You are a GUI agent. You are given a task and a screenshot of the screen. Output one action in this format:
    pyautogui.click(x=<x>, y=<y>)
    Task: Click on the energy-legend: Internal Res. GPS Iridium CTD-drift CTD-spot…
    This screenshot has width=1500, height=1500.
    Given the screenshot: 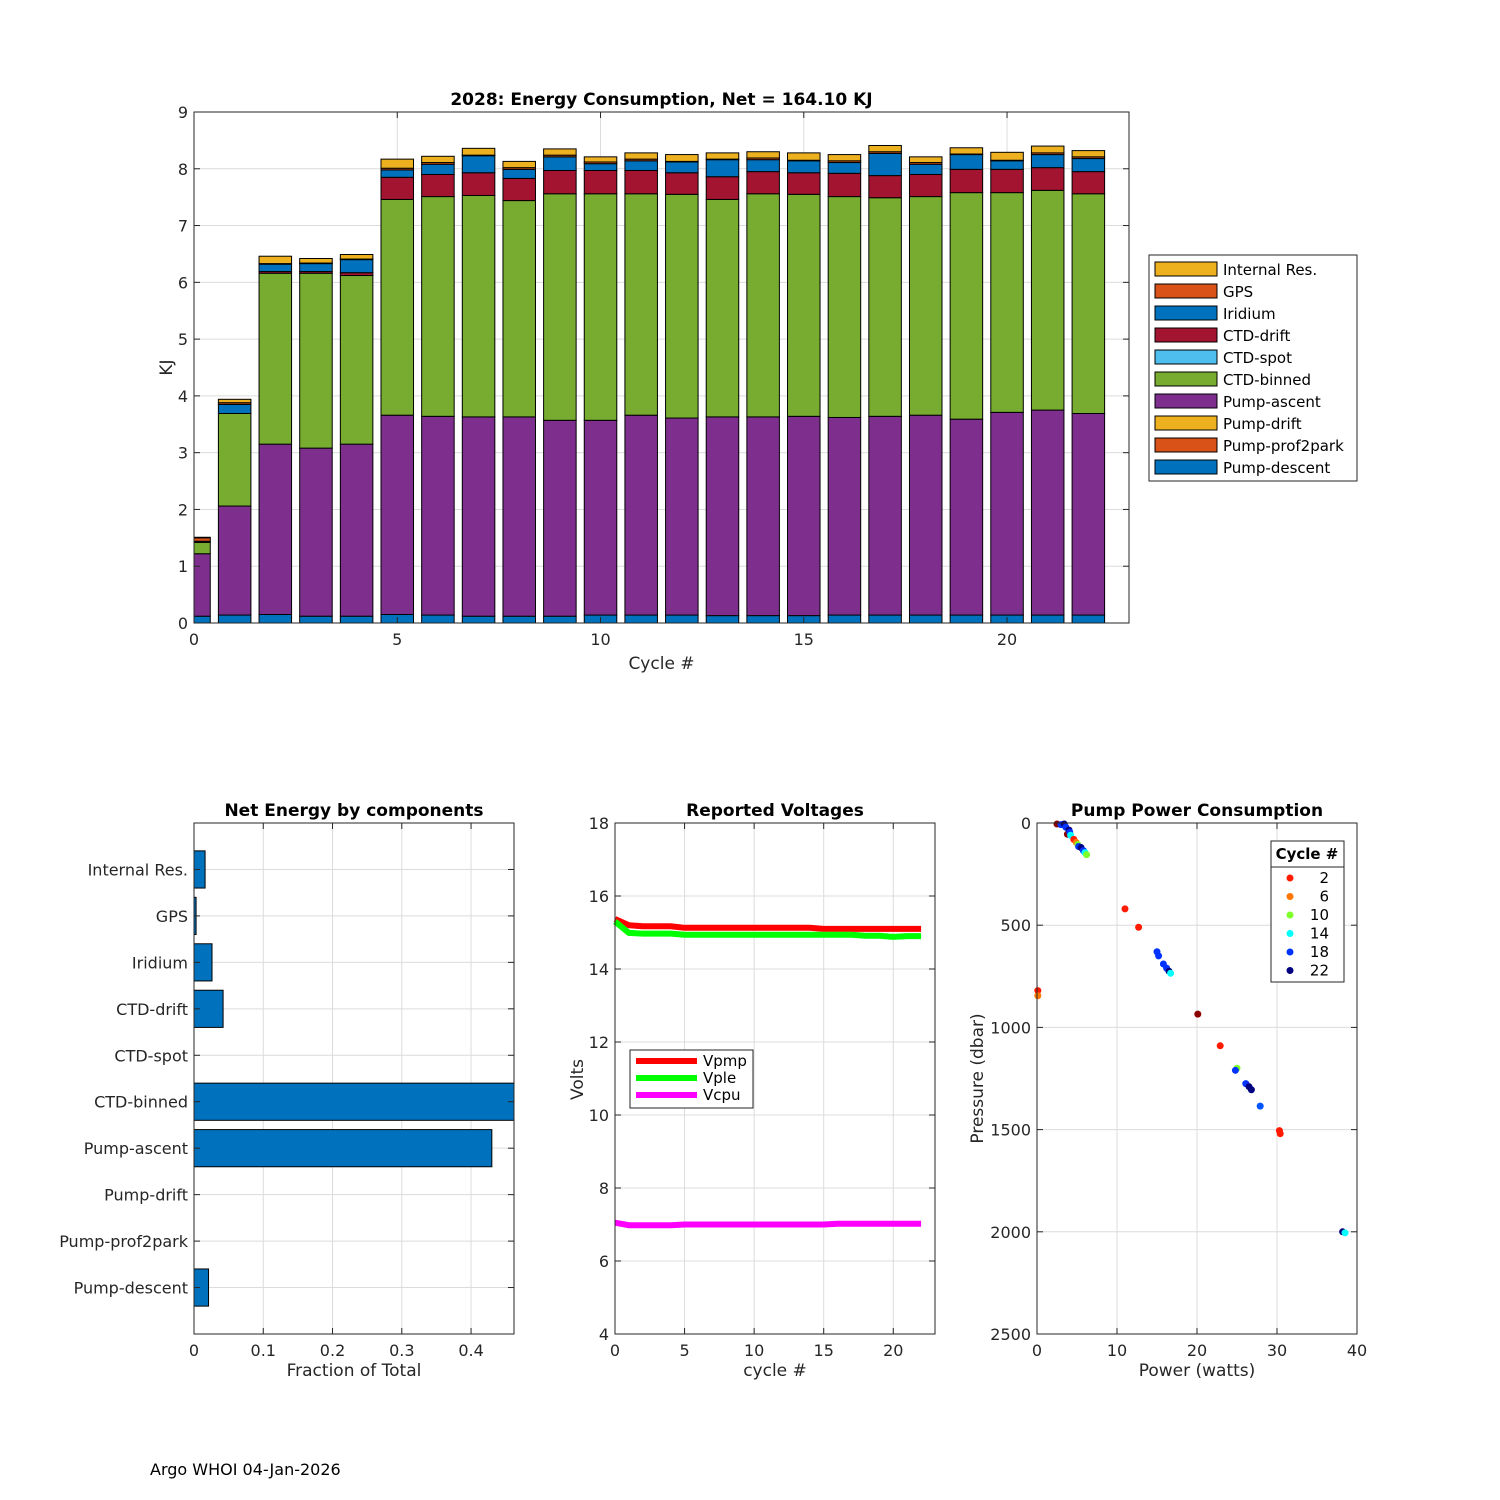 What is the action you would take?
    pyautogui.click(x=1253, y=368)
    